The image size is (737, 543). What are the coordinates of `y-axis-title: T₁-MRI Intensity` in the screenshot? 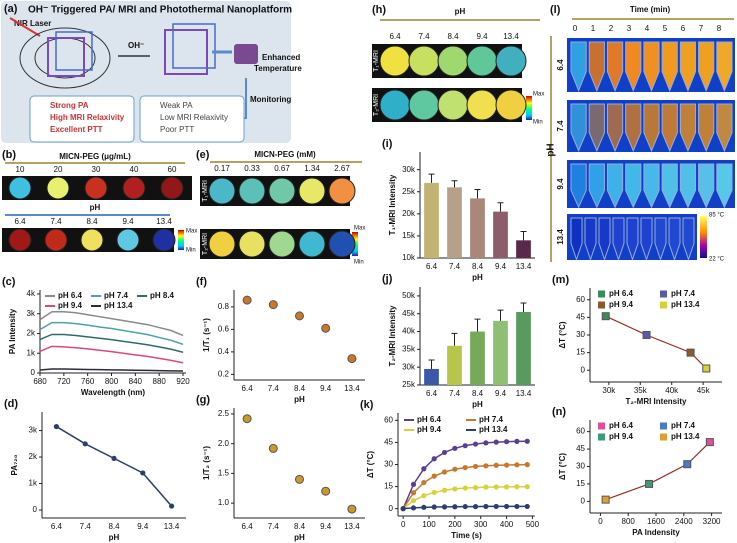 It's located at (392, 204).